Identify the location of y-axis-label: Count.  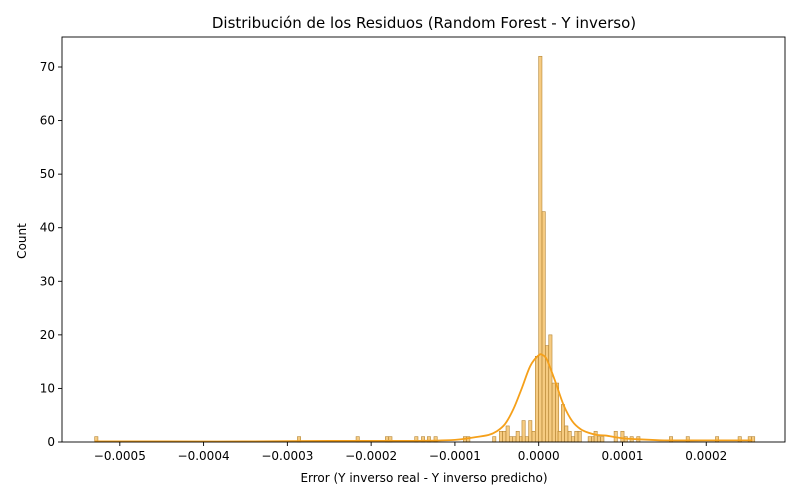
(22, 241).